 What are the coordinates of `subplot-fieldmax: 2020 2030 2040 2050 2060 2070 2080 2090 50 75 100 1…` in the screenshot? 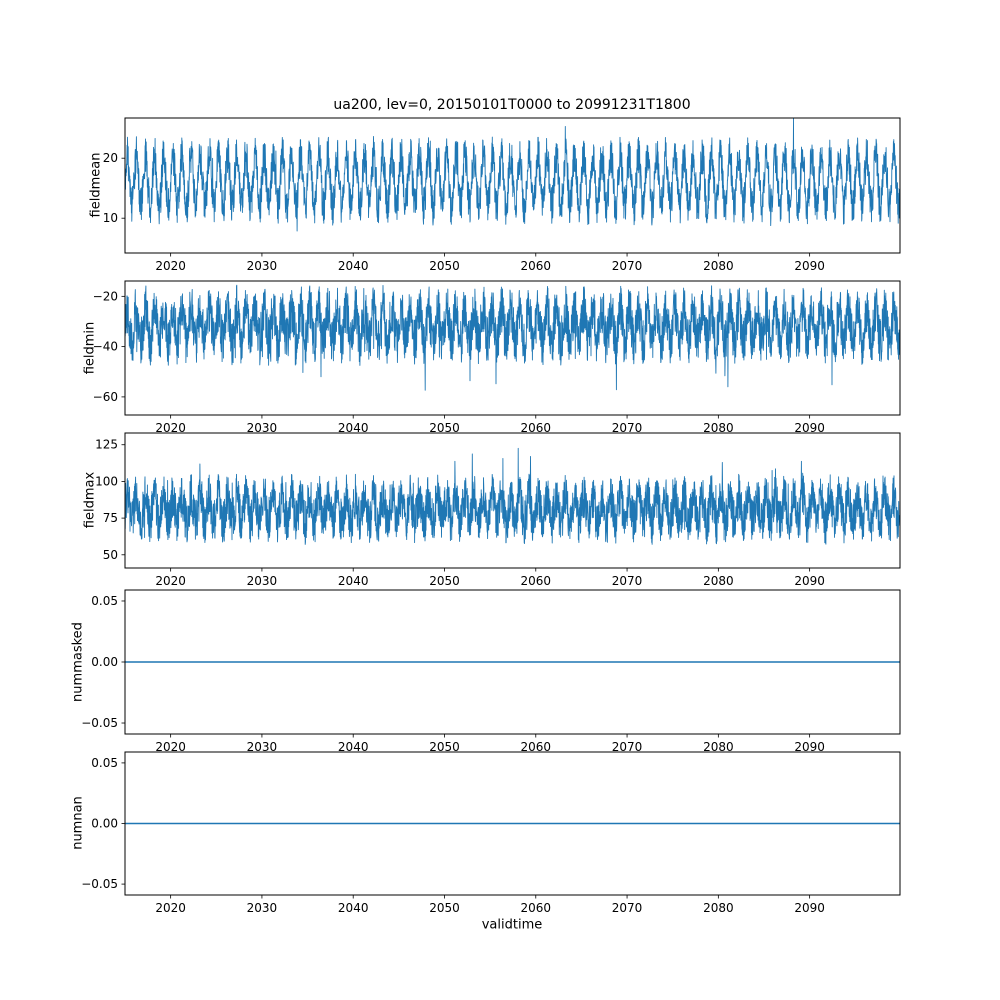 It's located at (498, 510).